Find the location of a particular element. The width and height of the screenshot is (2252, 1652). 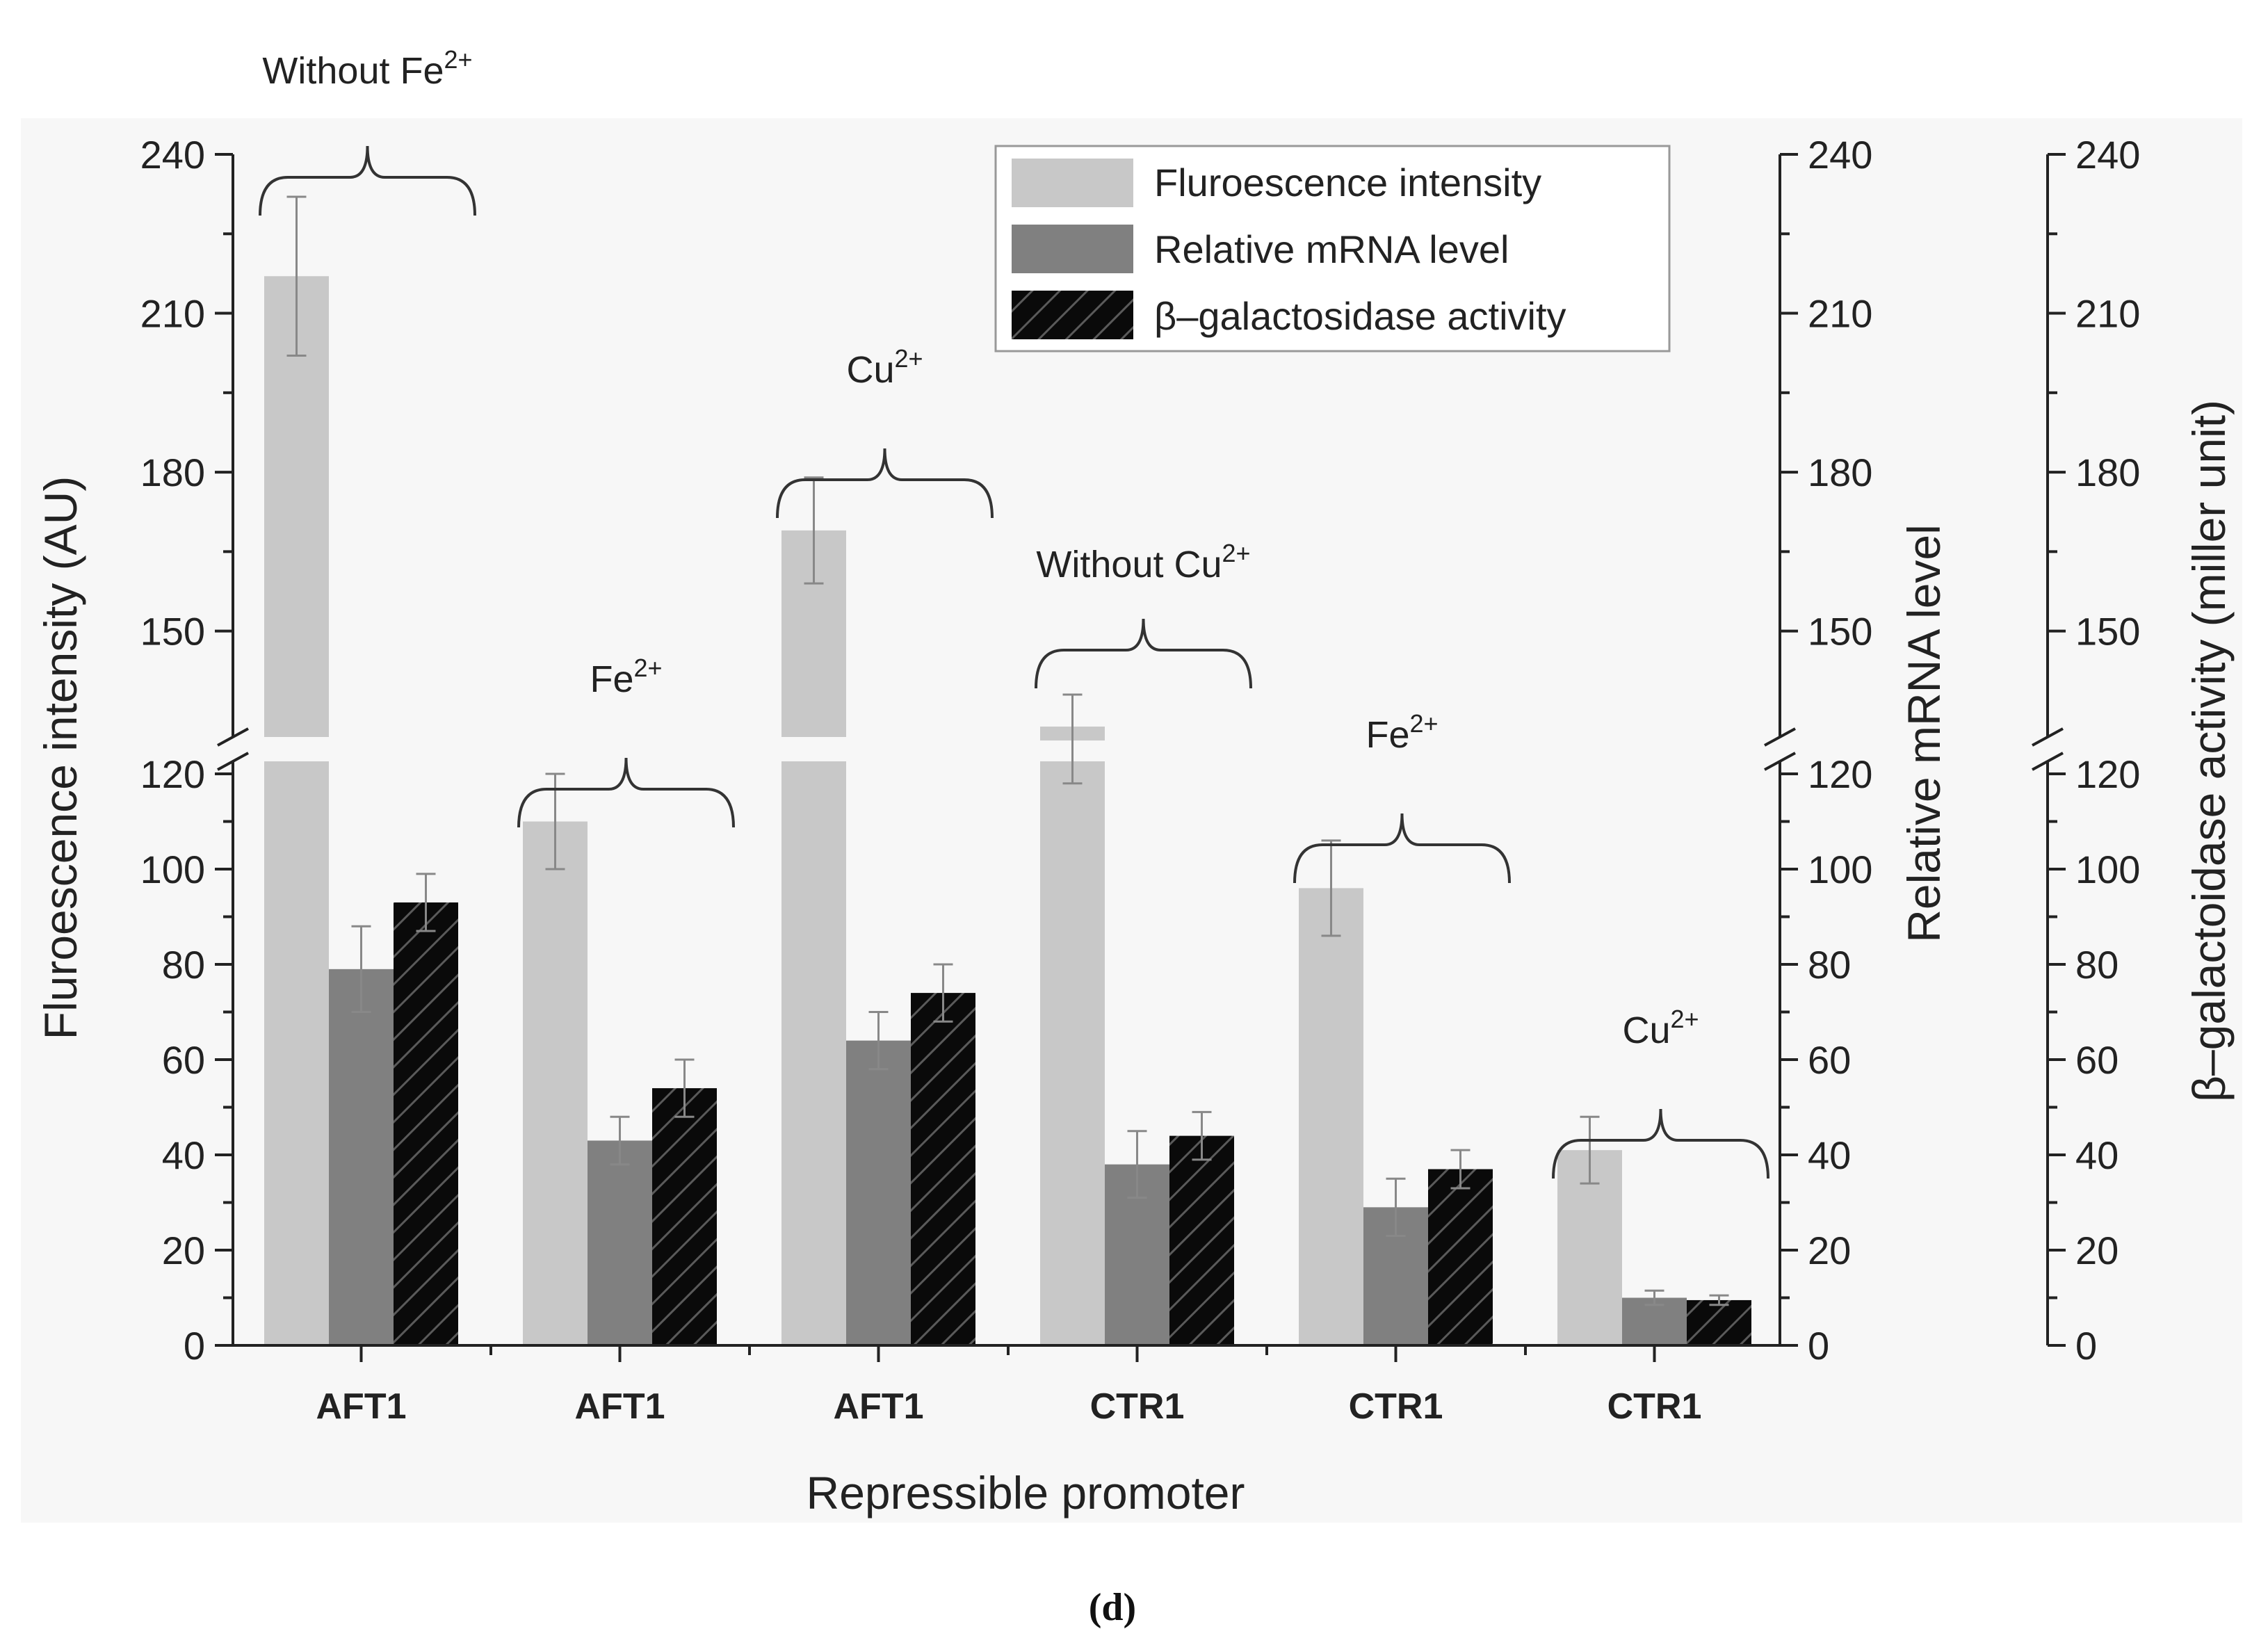

y-tick-label-right-bgal: 120 is located at coordinates (2108, 774).